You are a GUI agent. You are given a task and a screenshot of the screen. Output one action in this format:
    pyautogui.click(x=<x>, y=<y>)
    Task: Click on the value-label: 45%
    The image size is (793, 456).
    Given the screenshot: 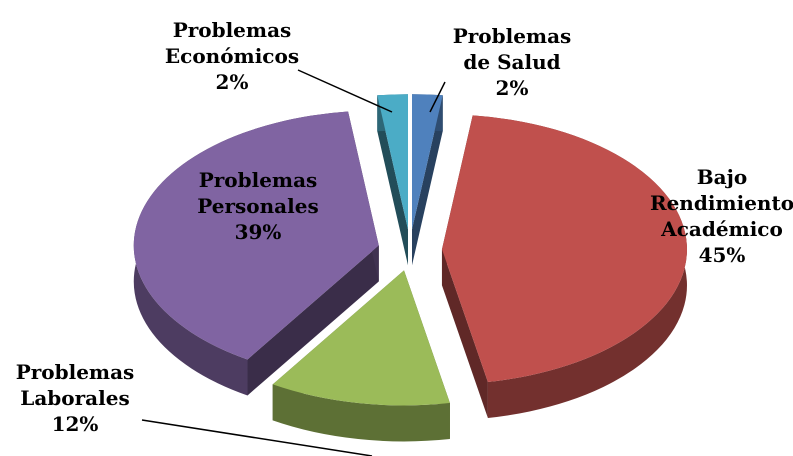 What is the action you would take?
    pyautogui.click(x=722, y=255)
    